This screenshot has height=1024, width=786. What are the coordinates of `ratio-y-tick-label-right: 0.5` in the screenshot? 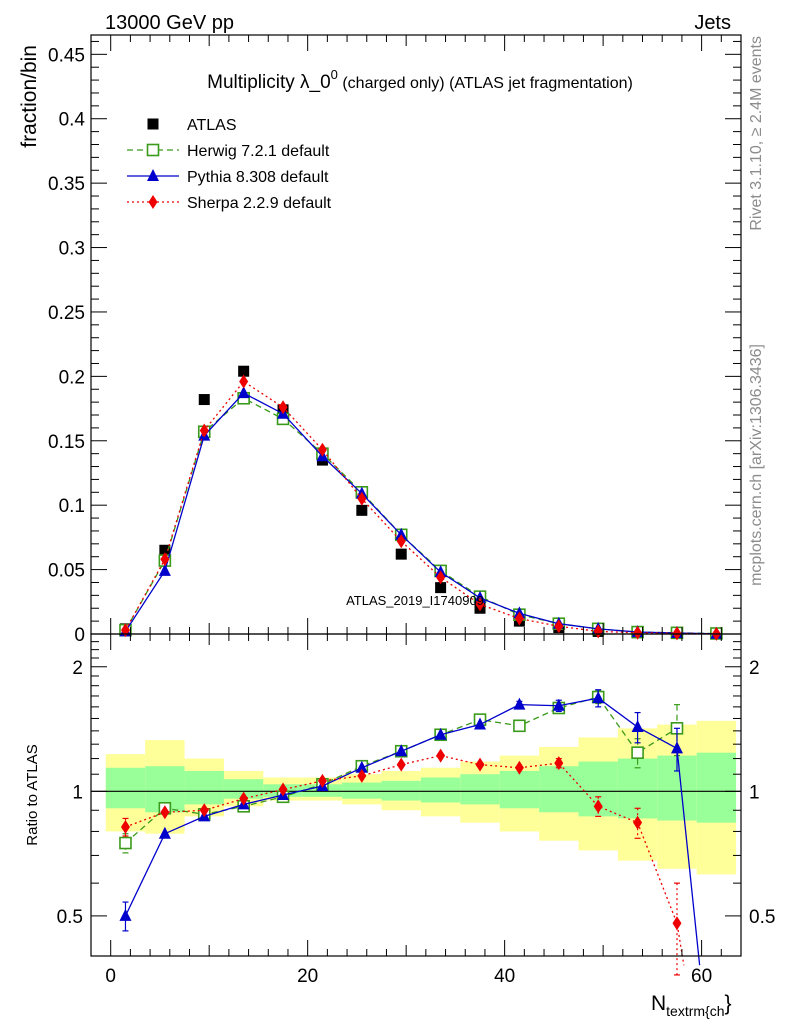 It's located at (762, 917).